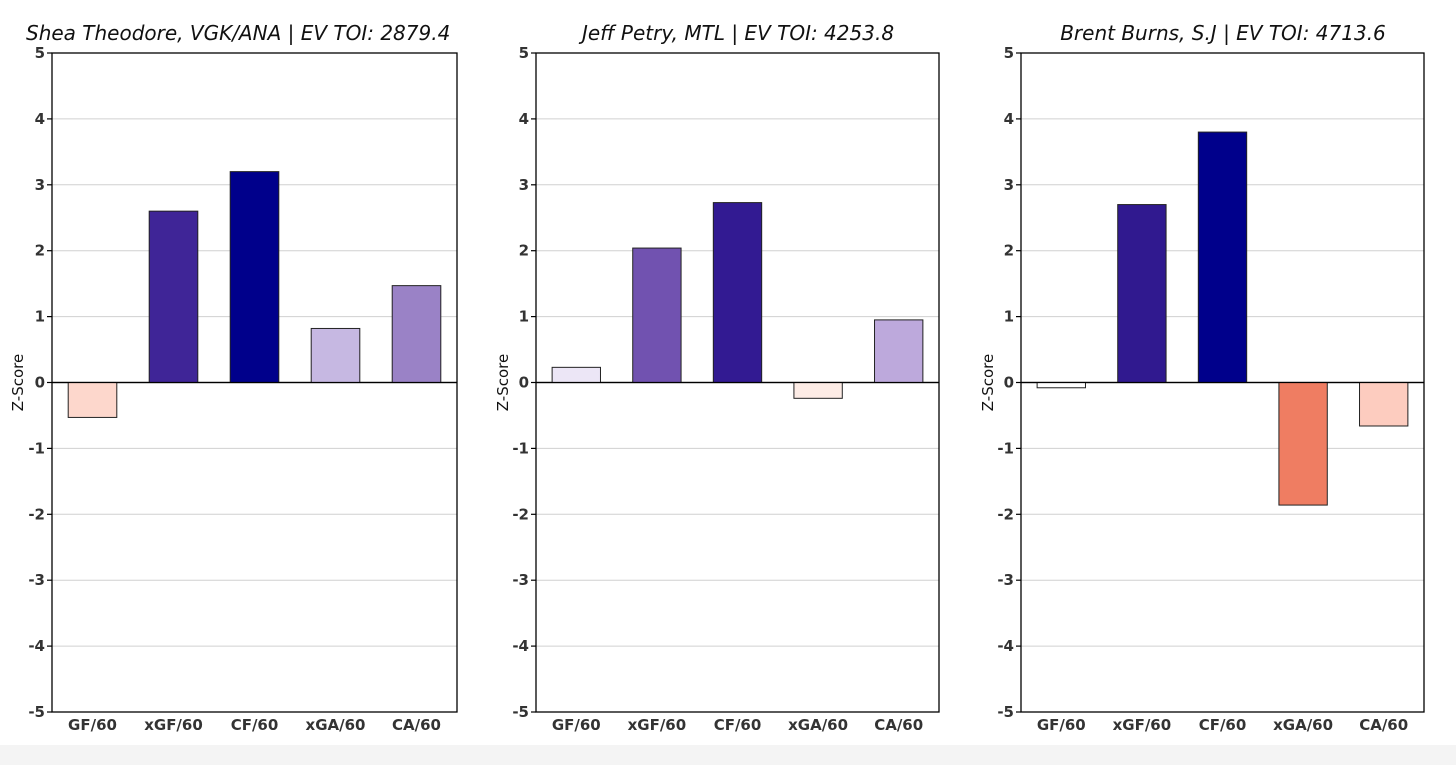  What do you see at coordinates (728, 755) in the screenshot?
I see `bottom-strip` at bounding box center [728, 755].